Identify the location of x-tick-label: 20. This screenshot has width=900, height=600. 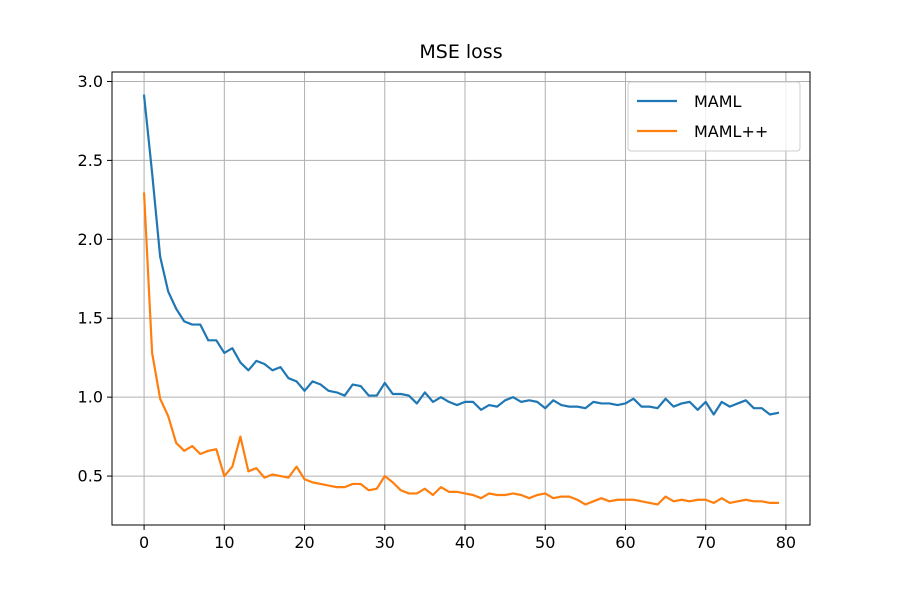
(304, 542).